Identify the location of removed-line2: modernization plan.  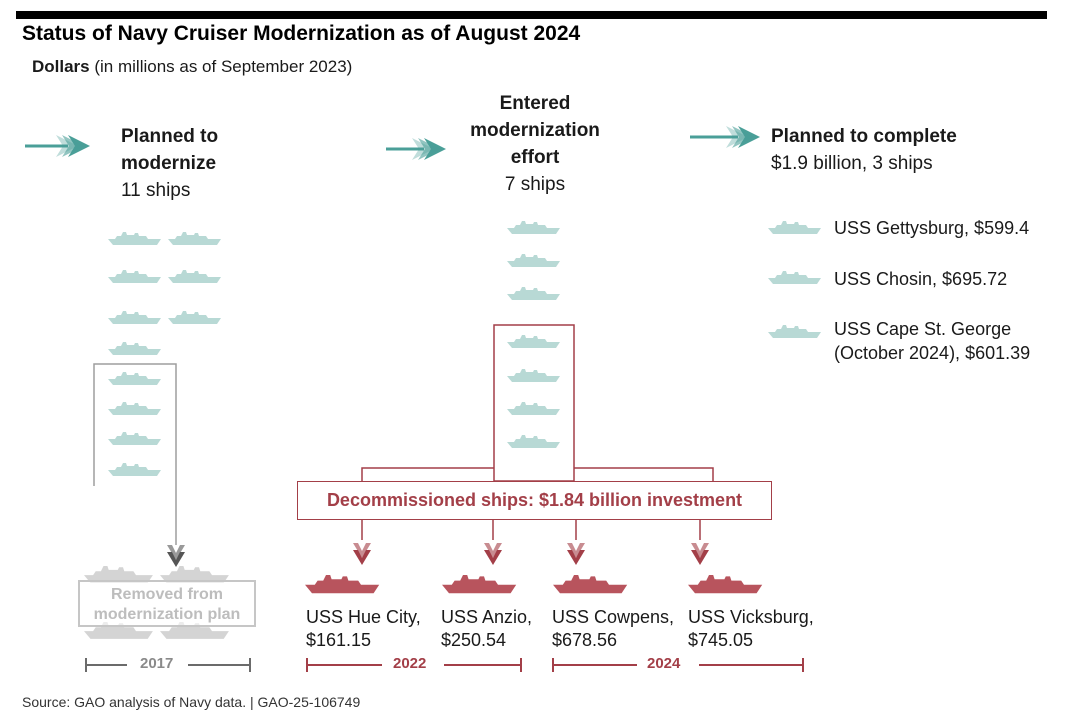
(167, 614).